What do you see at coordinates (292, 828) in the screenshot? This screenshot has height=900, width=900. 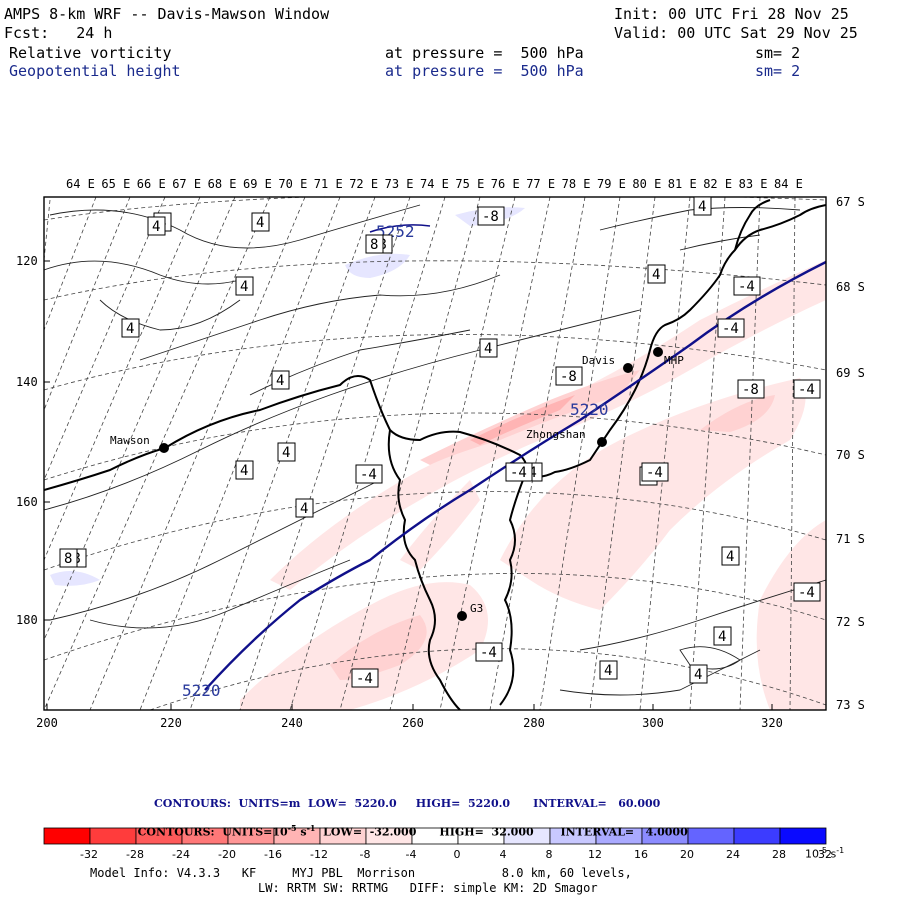 I see `vort-info-sup: -5` at bounding box center [292, 828].